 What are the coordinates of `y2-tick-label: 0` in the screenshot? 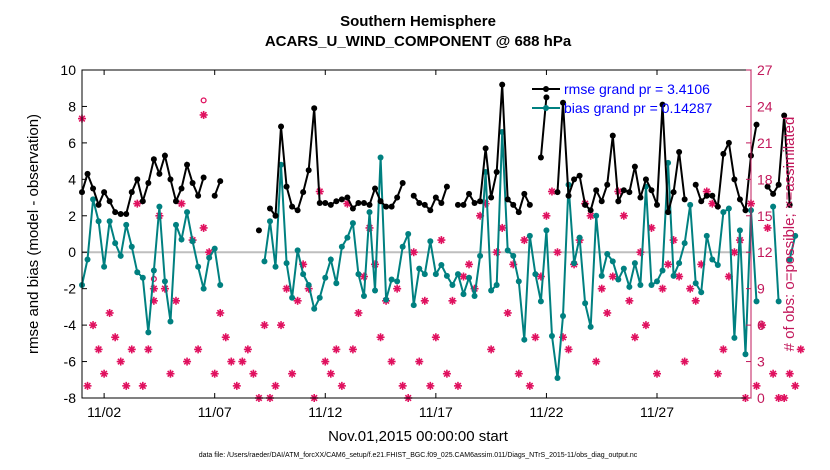 It's located at (761, 398).